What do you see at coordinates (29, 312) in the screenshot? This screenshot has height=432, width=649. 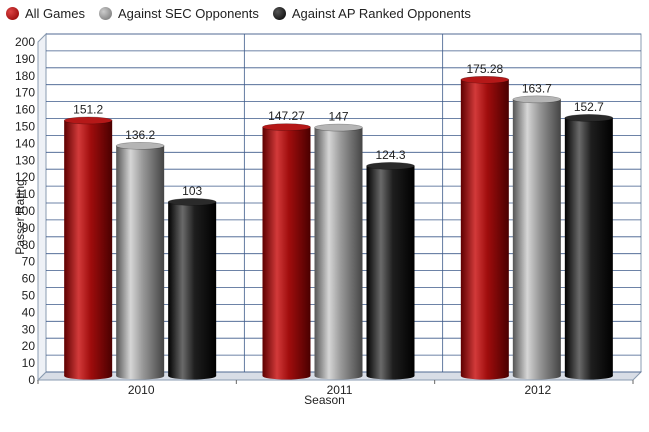 I see `y-tick-label: 40` at bounding box center [29, 312].